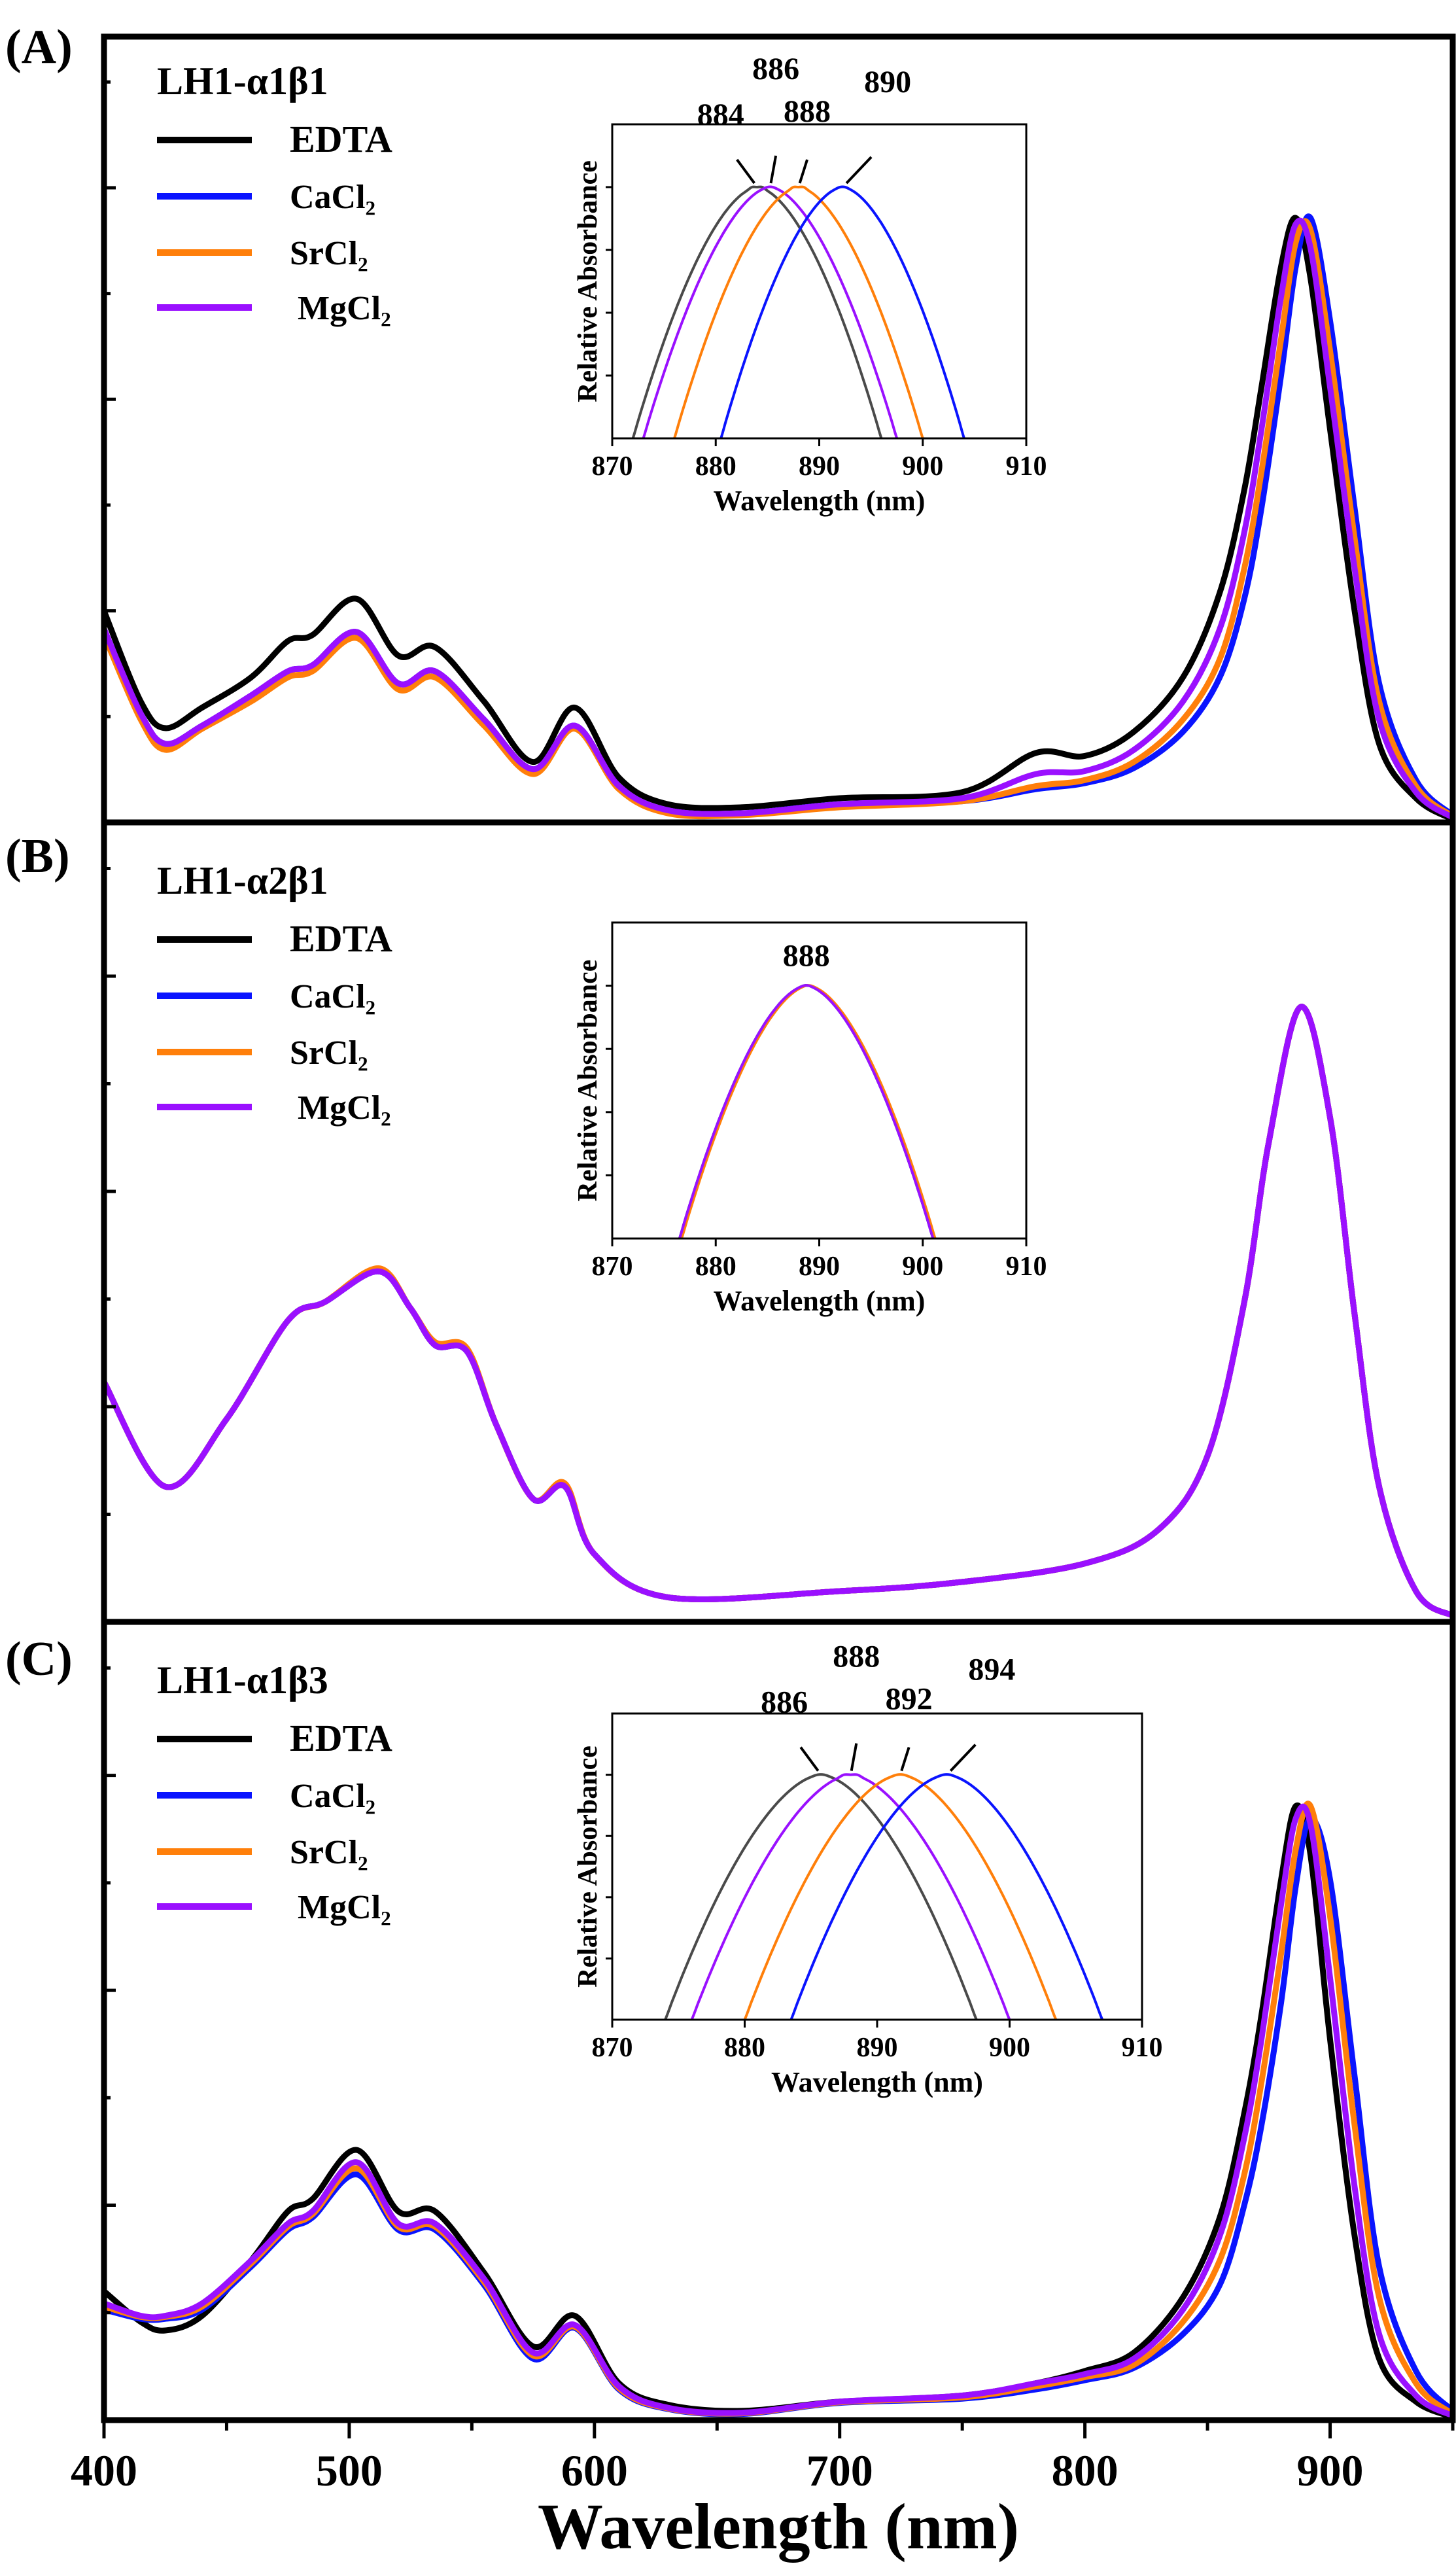  What do you see at coordinates (991, 1670) in the screenshot?
I see `peak-label: 894` at bounding box center [991, 1670].